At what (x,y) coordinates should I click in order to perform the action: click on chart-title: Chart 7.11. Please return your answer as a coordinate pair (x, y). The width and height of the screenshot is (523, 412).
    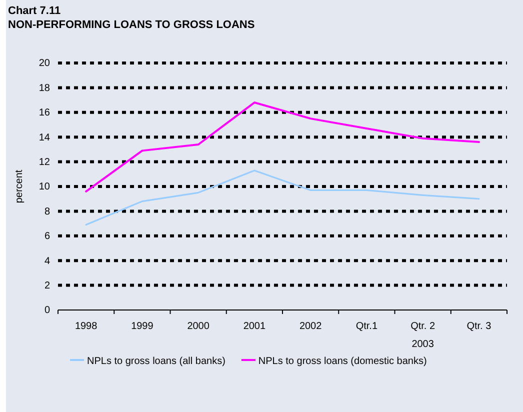
    Looking at the image, I should click on (34, 11).